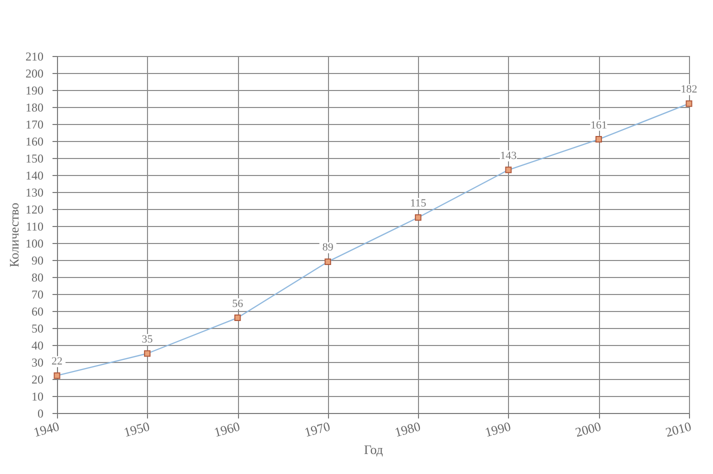  I want to click on y-tick-label: 20, so click(38, 379).